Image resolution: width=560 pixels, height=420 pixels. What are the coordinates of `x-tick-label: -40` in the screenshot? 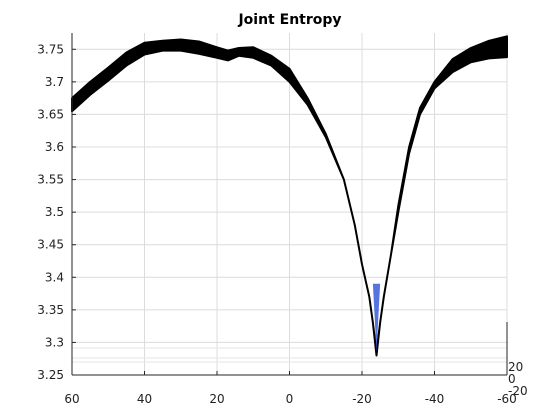 It's located at (435, 399).